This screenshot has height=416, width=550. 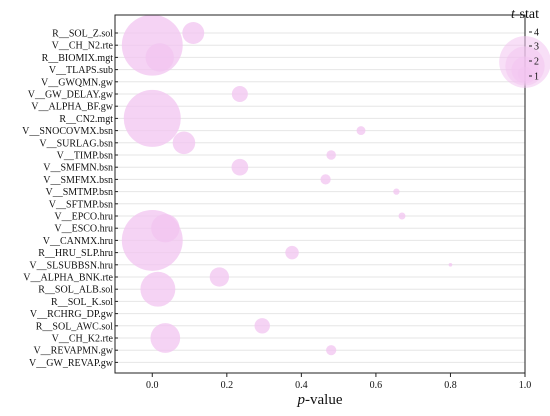 I want to click on x-axis-title: p-value, so click(x=320, y=400).